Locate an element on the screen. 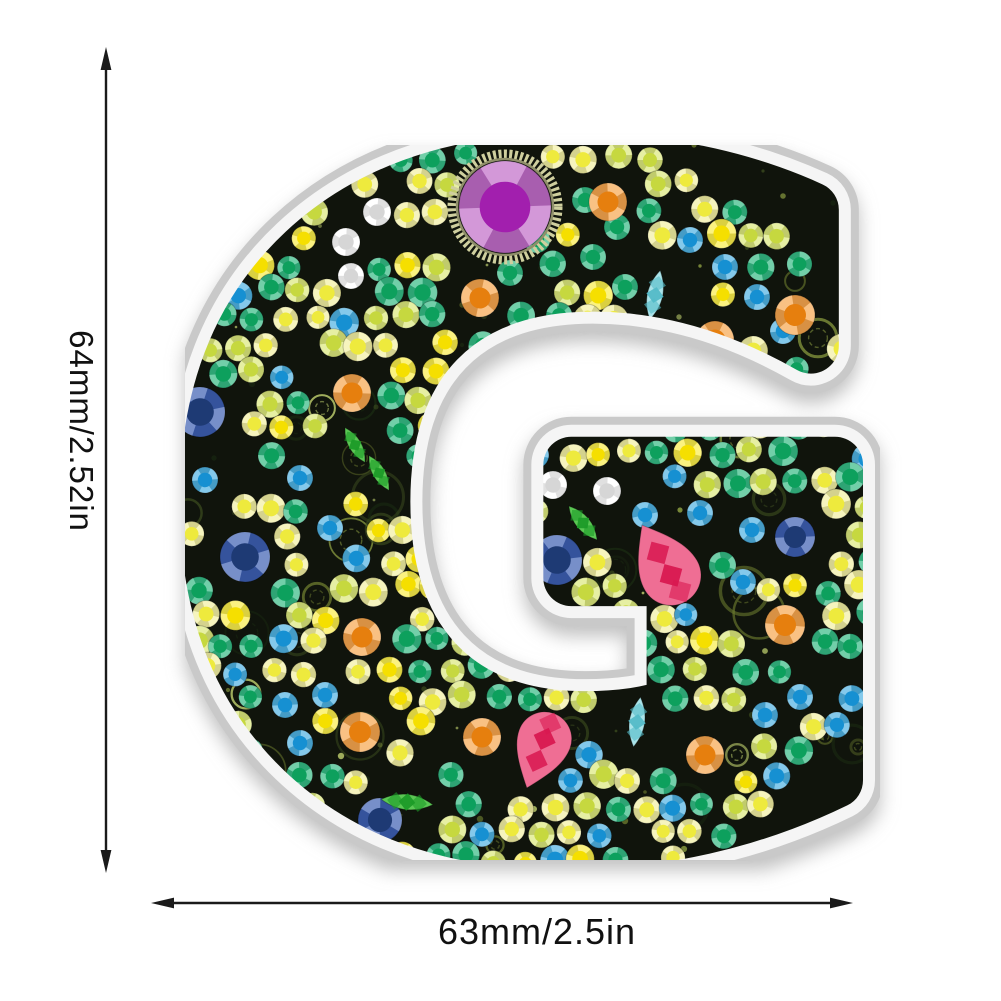 The height and width of the screenshot is (1001, 1001). arrow-up-icon is located at coordinates (106, 58).